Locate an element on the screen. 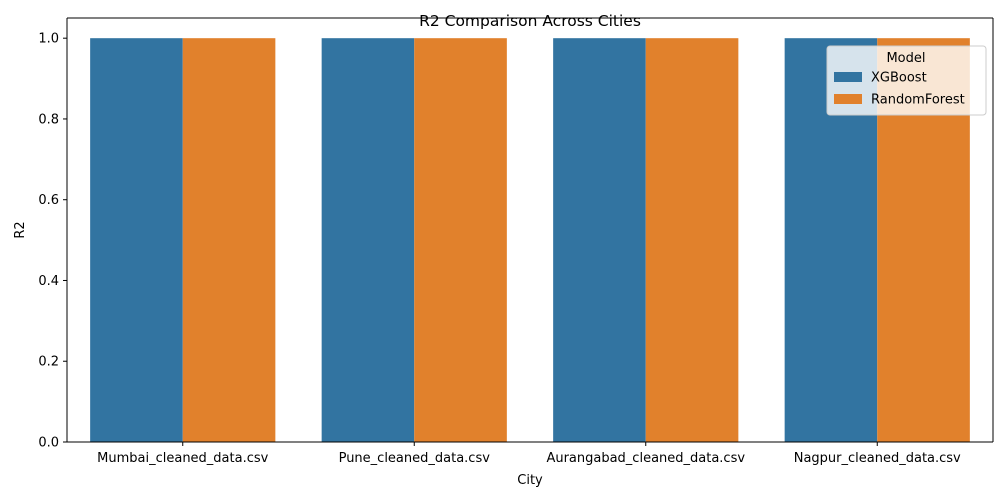  y-axis: 0.0 0.2 0.4 0.6 0.8 1.0 is located at coordinates (52, 241).